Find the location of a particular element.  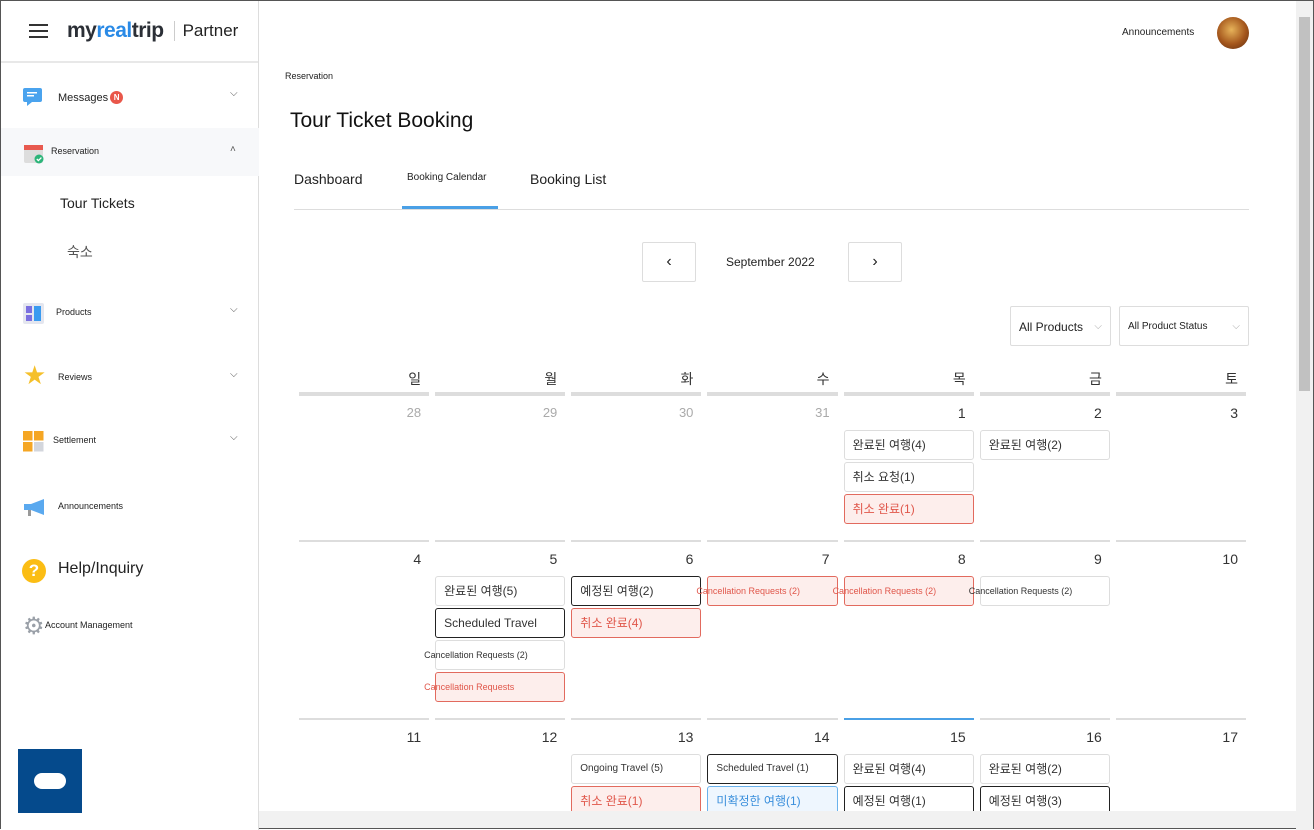

calendar-day: 10 is located at coordinates (1180, 622).